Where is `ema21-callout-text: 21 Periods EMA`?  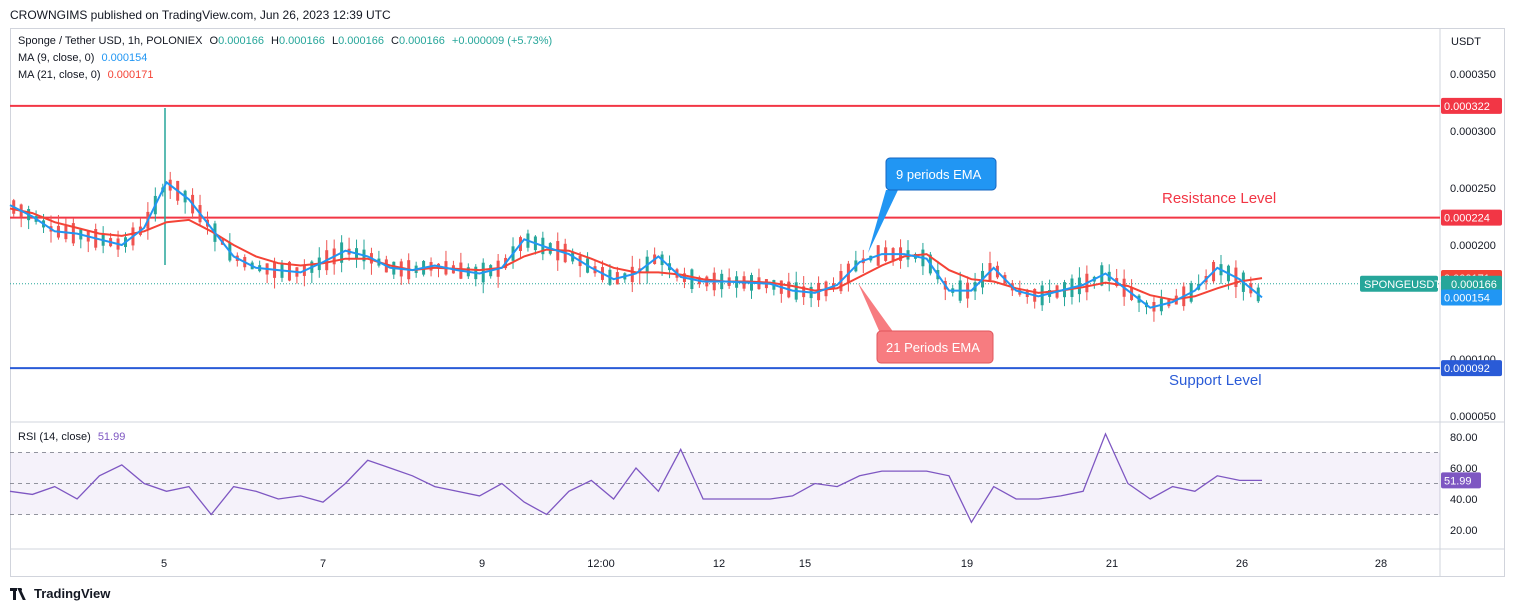
ema21-callout-text: 21 Periods EMA is located at coordinates (933, 347).